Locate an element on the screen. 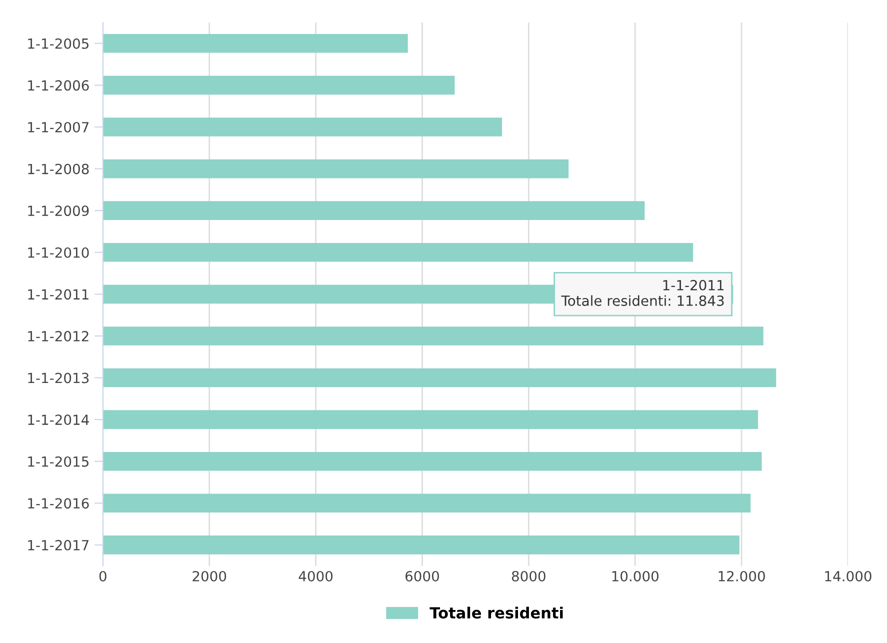  y-tick-label: 1-1-2007 is located at coordinates (58, 127).